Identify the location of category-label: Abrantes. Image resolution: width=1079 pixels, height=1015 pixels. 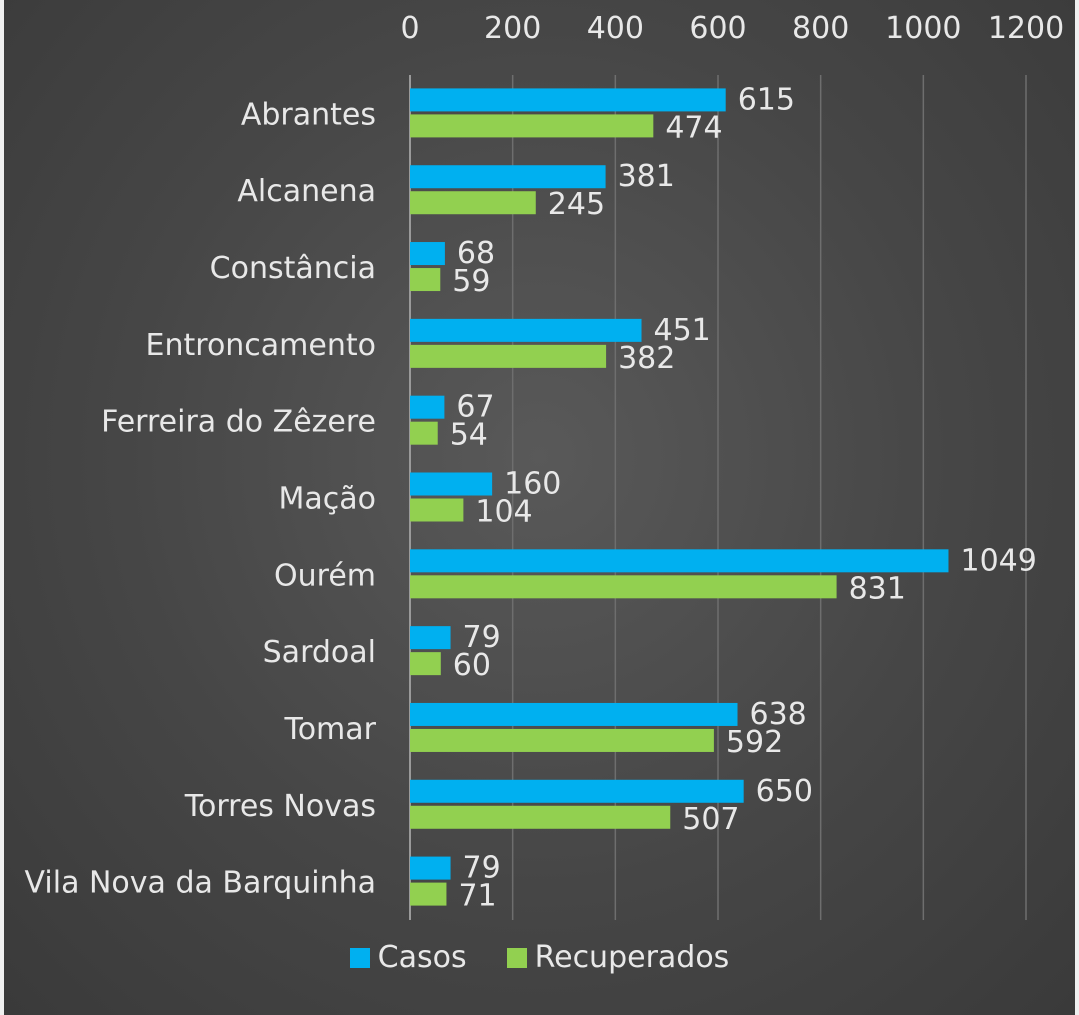
(308, 114).